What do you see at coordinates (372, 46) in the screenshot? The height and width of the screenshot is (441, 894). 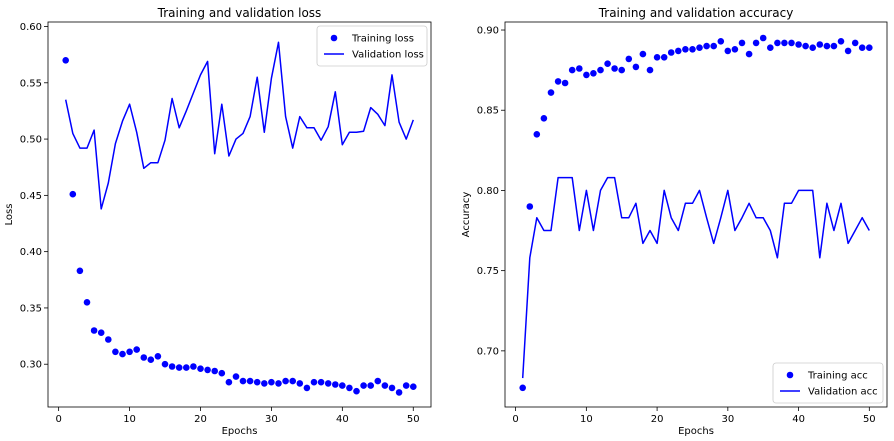 I see `loss-legend-box` at bounding box center [372, 46].